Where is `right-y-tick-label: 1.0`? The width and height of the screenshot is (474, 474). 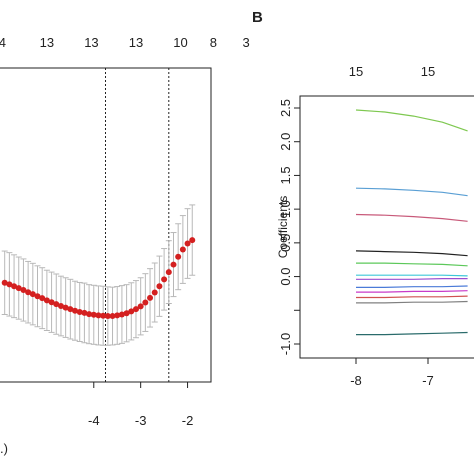 right-y-tick-label: 1.0 is located at coordinates (285, 209).